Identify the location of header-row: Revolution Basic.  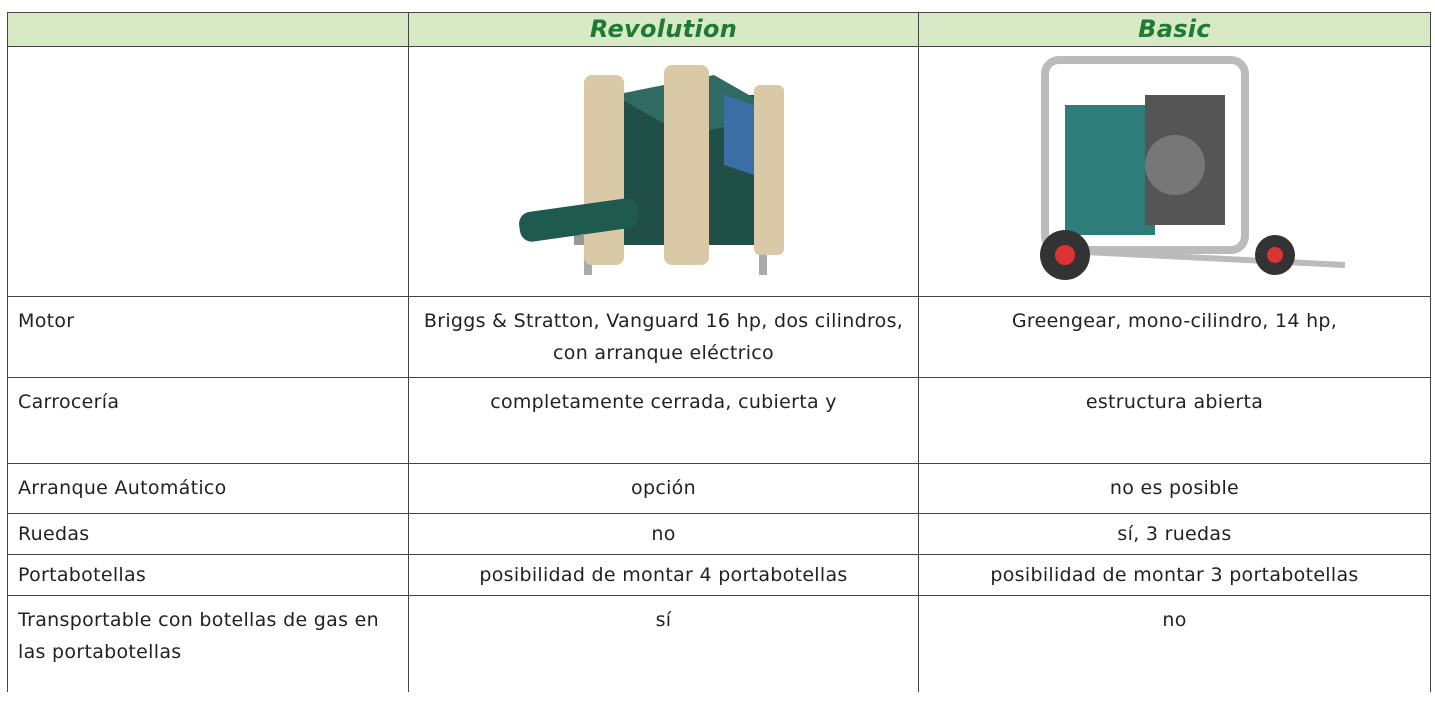
(719, 29).